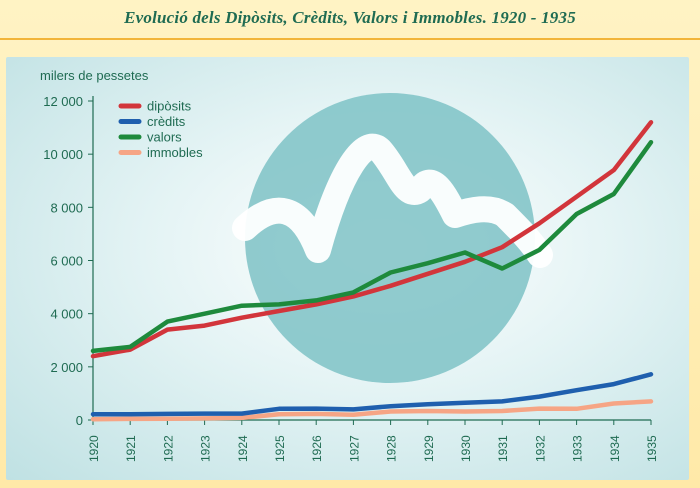 The image size is (700, 488). I want to click on x-tick-label: 1931, so click(503, 448).